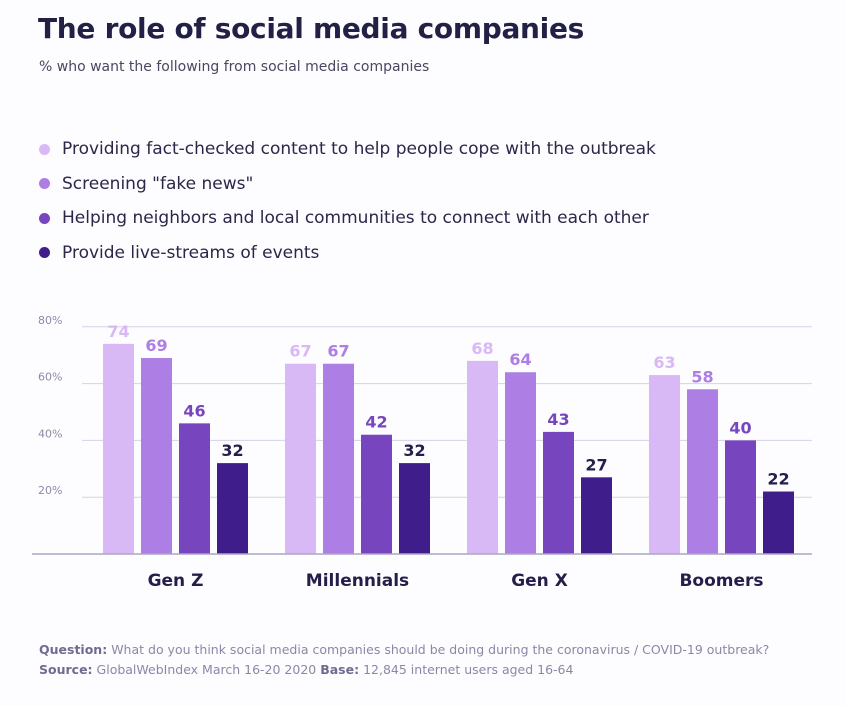 The height and width of the screenshot is (706, 845). What do you see at coordinates (558, 419) in the screenshot?
I see `bar-value-label: 43` at bounding box center [558, 419].